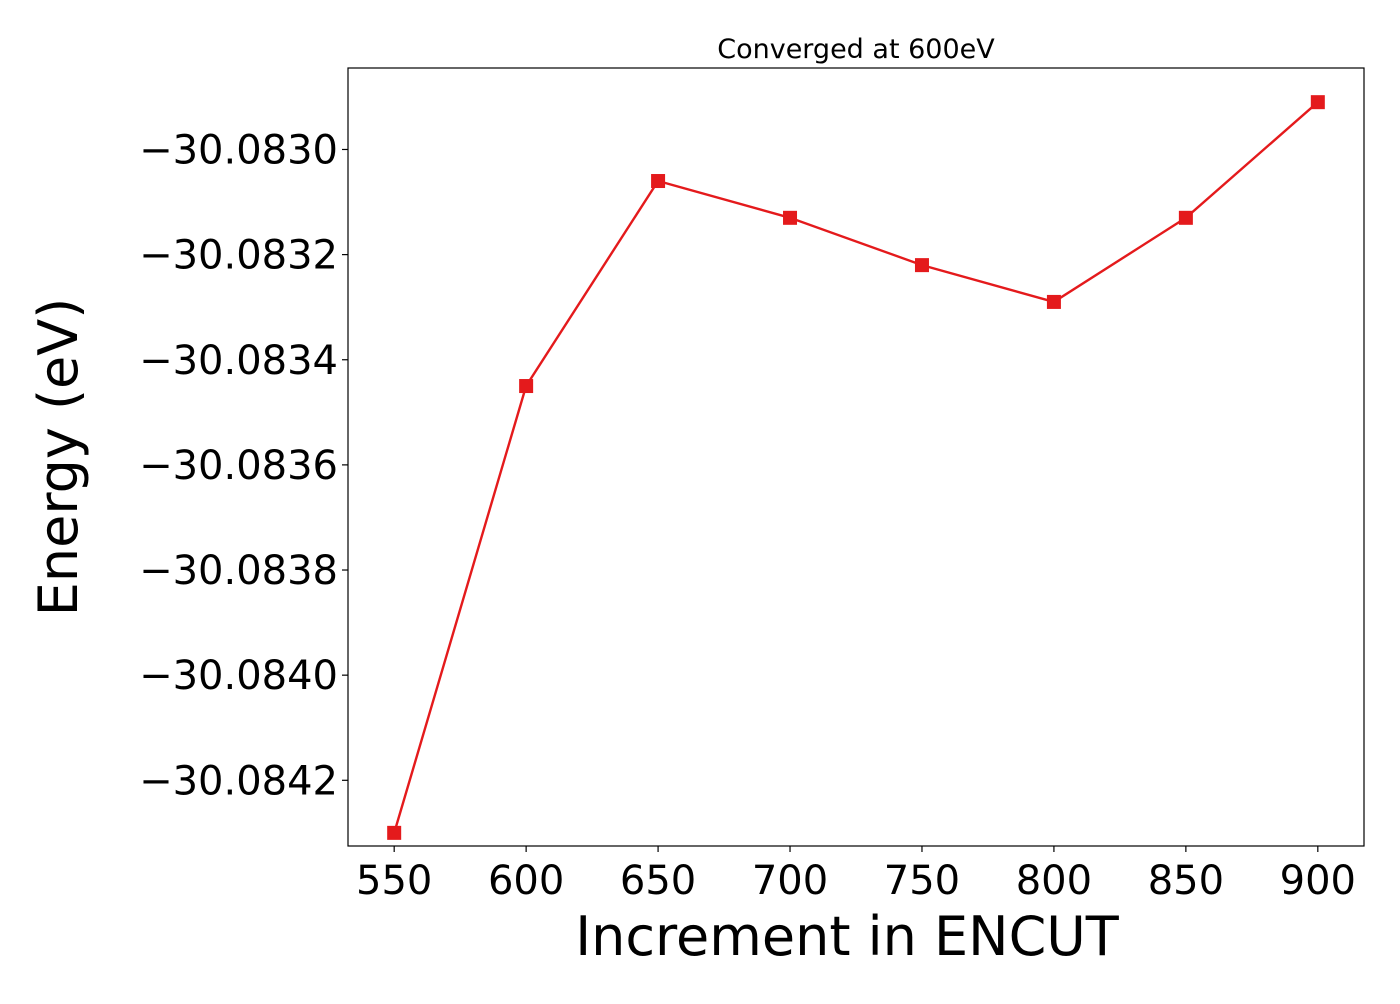  What do you see at coordinates (238, 571) in the screenshot?
I see `y-tick-label: −30.0838` at bounding box center [238, 571].